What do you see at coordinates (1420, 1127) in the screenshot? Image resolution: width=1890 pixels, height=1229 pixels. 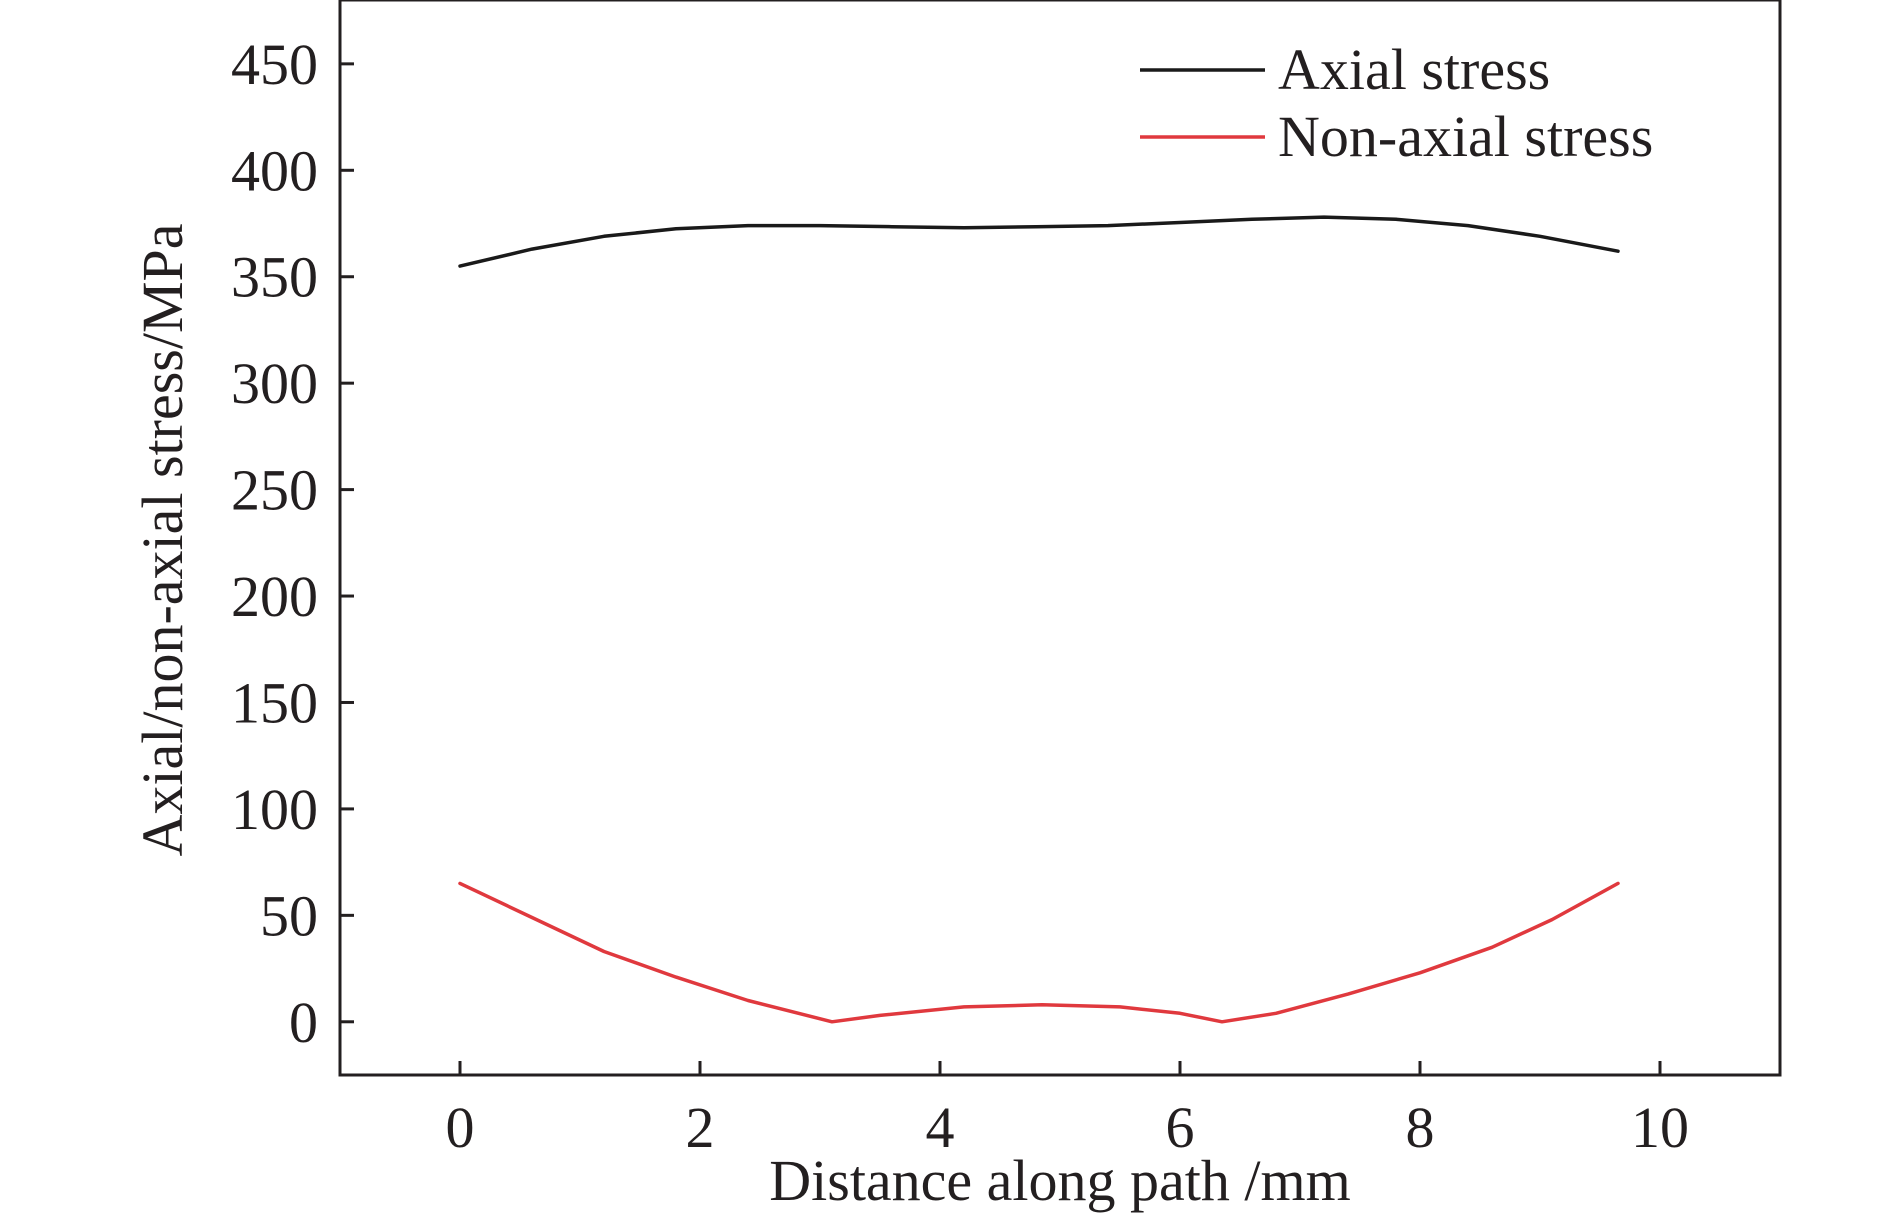 I see `x-tick-label: 8` at bounding box center [1420, 1127].